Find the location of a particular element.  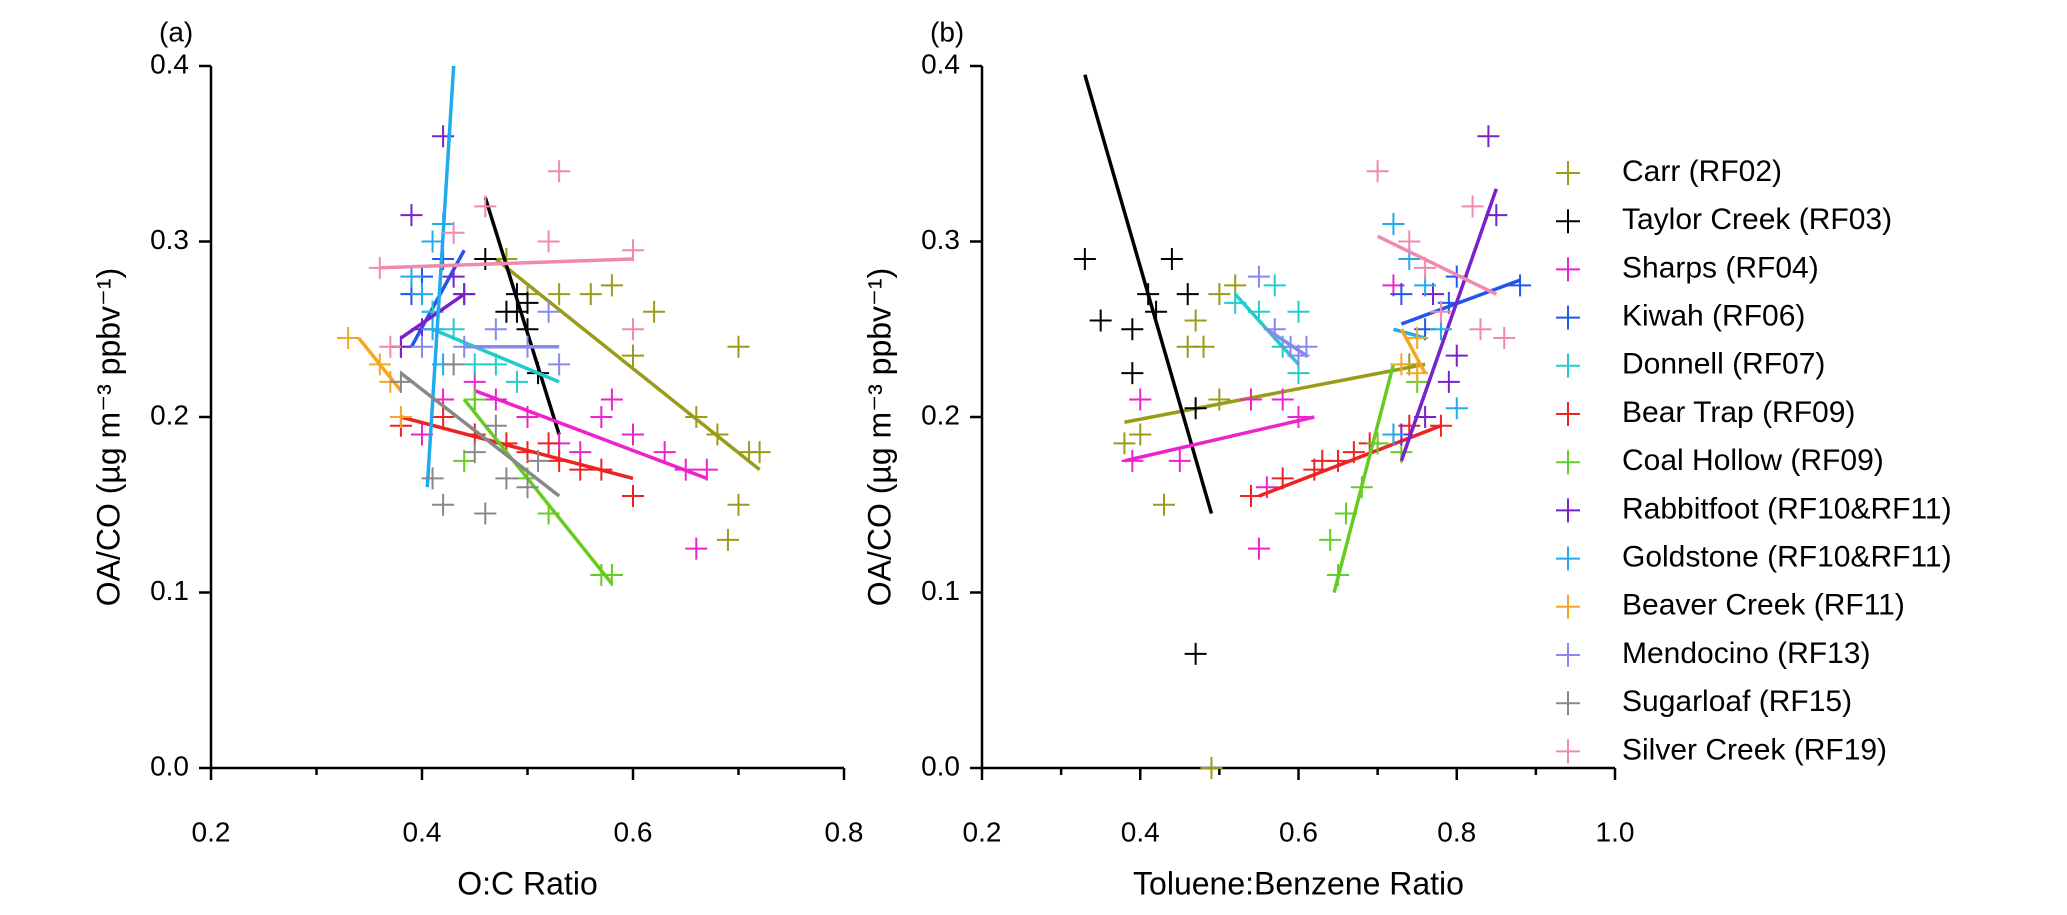

x-tick-label: 1.0 is located at coordinates (1615, 831).